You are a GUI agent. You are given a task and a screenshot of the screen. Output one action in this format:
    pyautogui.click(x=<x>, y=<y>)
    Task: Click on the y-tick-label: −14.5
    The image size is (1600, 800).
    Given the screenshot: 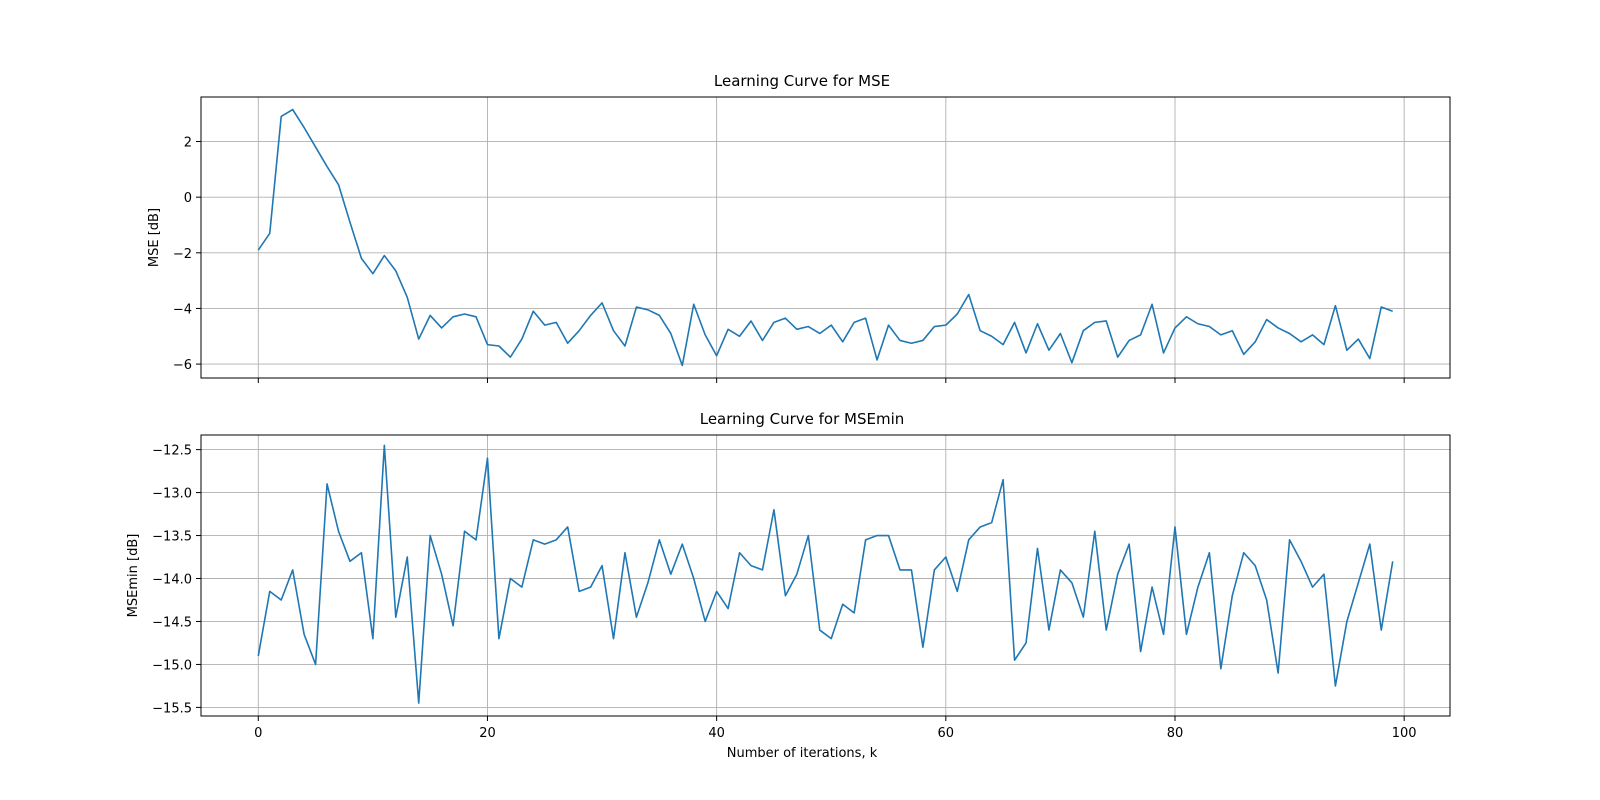 What is the action you would take?
    pyautogui.click(x=172, y=622)
    